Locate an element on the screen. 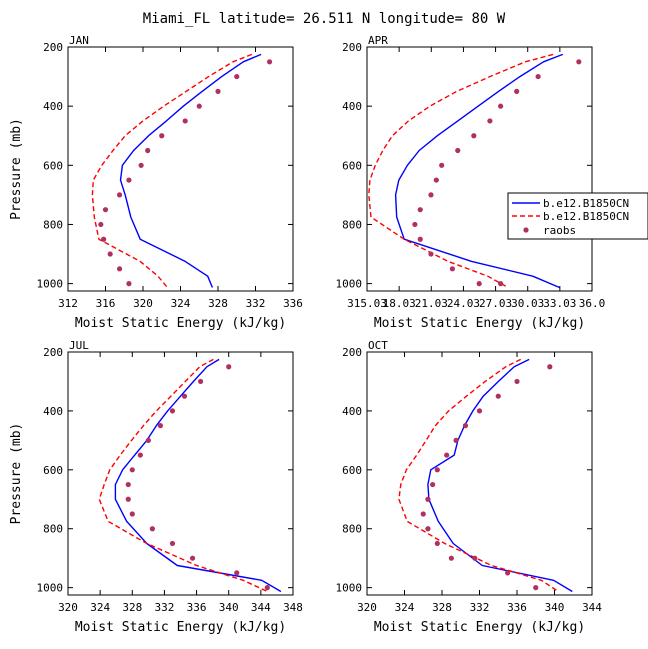 This screenshot has width=648, height=649. chart-jan-x-tick-label: 336 is located at coordinates (293, 303).